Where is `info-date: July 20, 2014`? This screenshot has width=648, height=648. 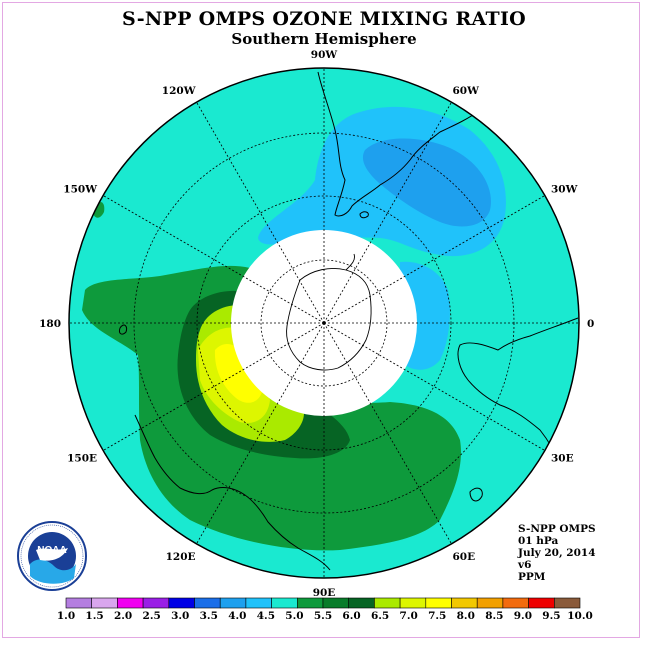
info-date: July 20, 2014 is located at coordinates (557, 553).